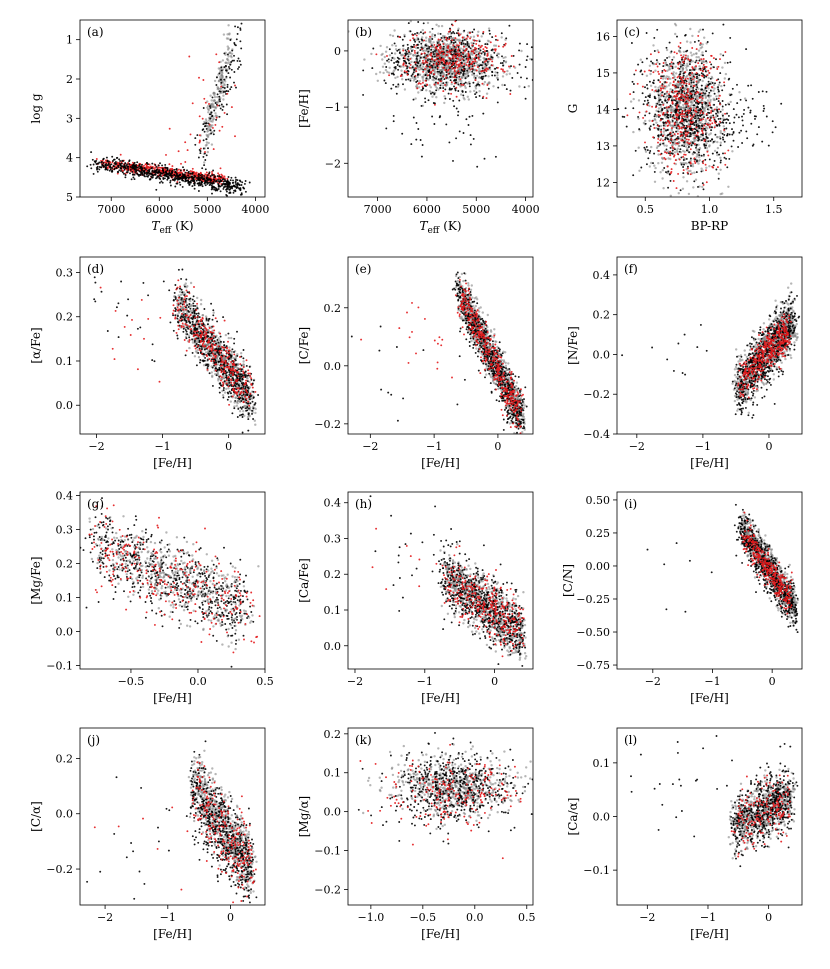 This screenshot has height=969, width=830. I want to click on plot-frame, so click(172, 108).